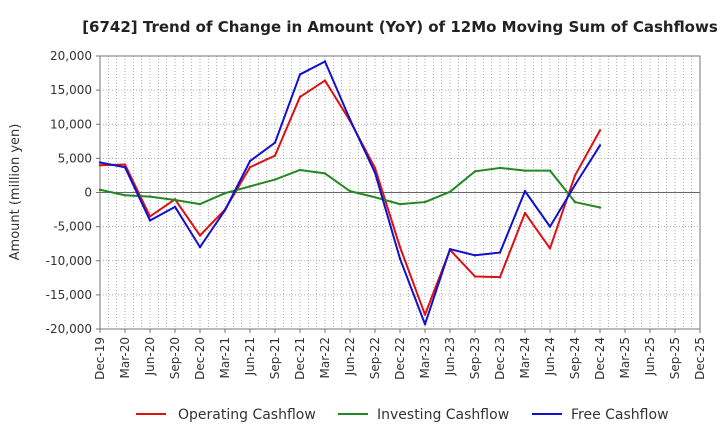 Image resolution: width=720 pixels, height=440 pixels. I want to click on x-tick-label: Dec-21, so click(300, 358).